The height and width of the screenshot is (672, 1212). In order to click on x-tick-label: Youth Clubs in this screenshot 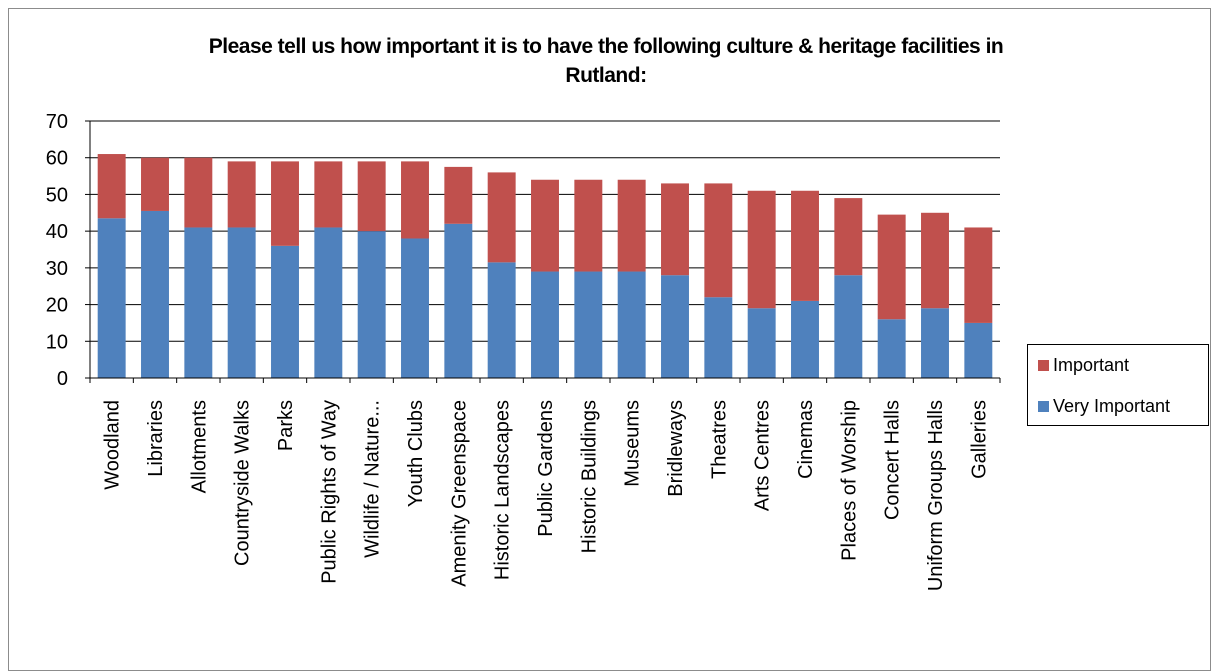, I will do `click(416, 453)`.